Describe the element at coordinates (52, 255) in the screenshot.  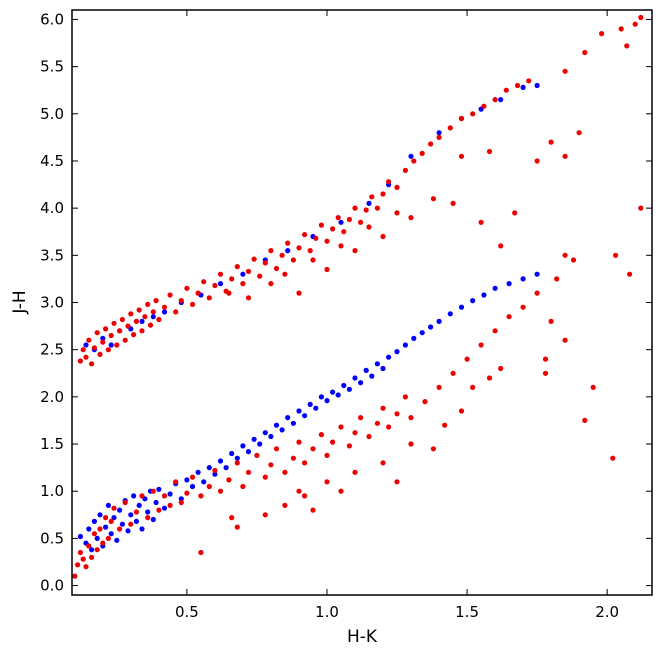
I see `y-tick-label: 3.5` at that location.